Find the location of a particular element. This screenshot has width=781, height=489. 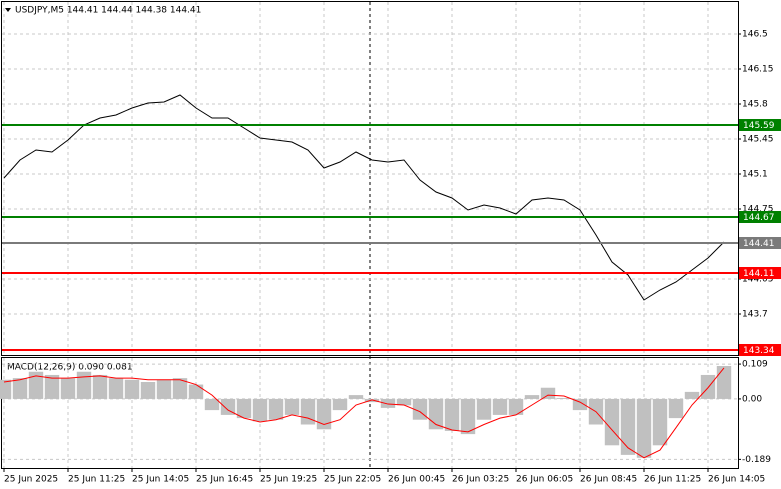

x-tick-label: 25 Jun 14:05 is located at coordinates (160, 480).